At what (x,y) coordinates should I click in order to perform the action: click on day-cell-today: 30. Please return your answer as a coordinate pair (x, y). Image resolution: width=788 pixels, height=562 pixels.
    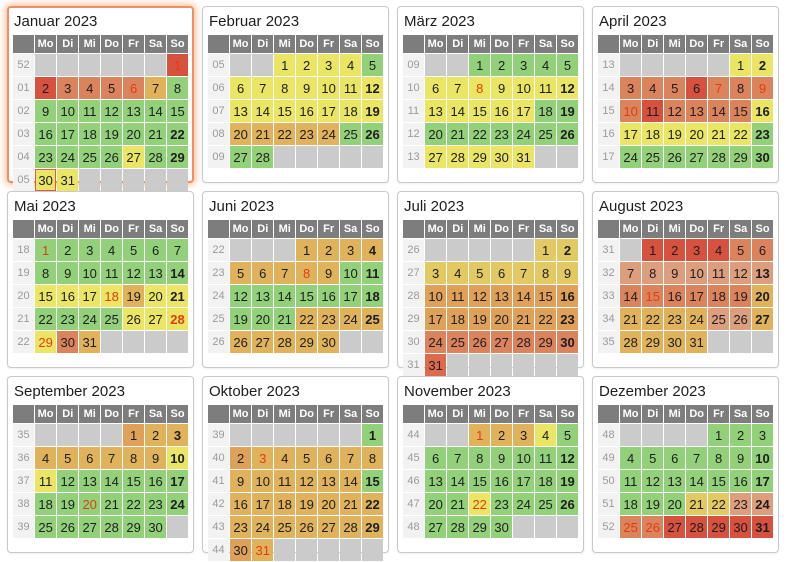
    Looking at the image, I should click on (45, 180).